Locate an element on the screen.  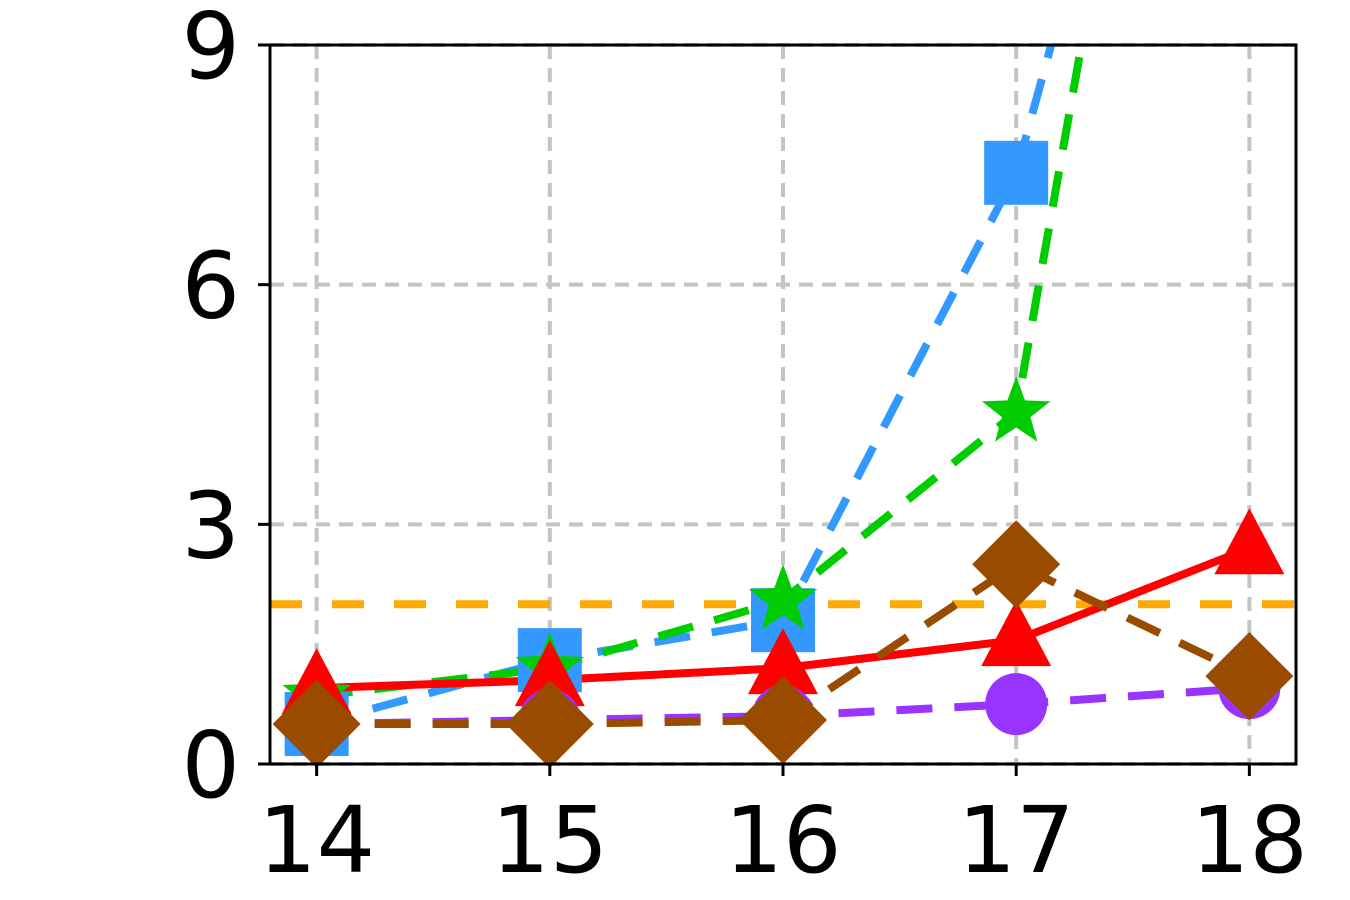
y-tick-label: 6 is located at coordinates (210, 286).